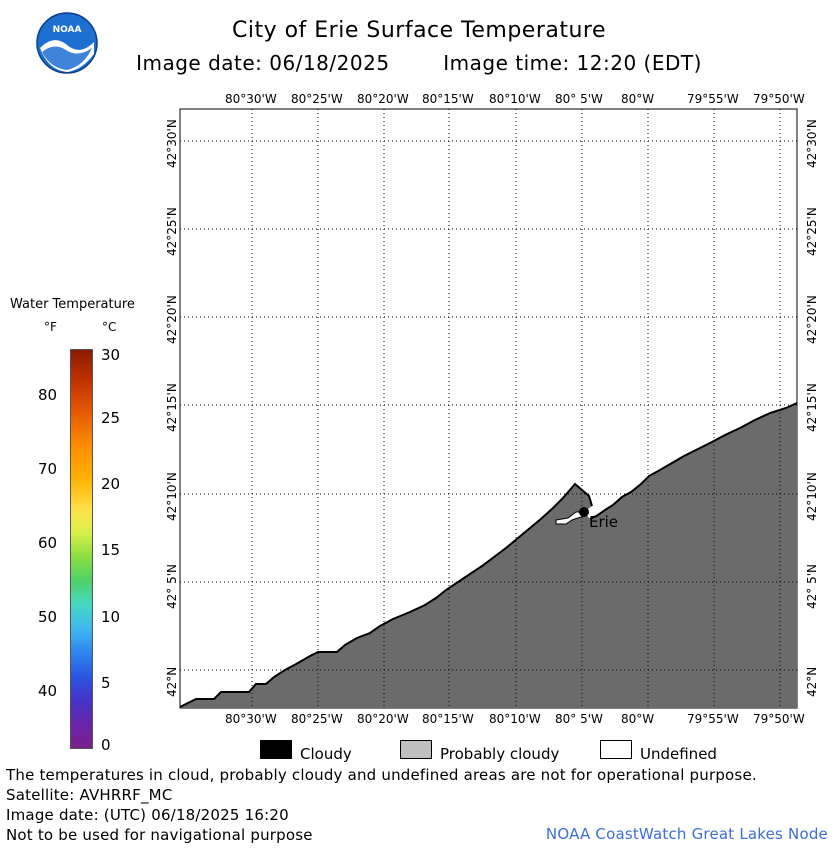 This screenshot has width=838, height=850. Describe the element at coordinates (111, 355) in the screenshot. I see `colorbar-tick-c: 30` at that location.